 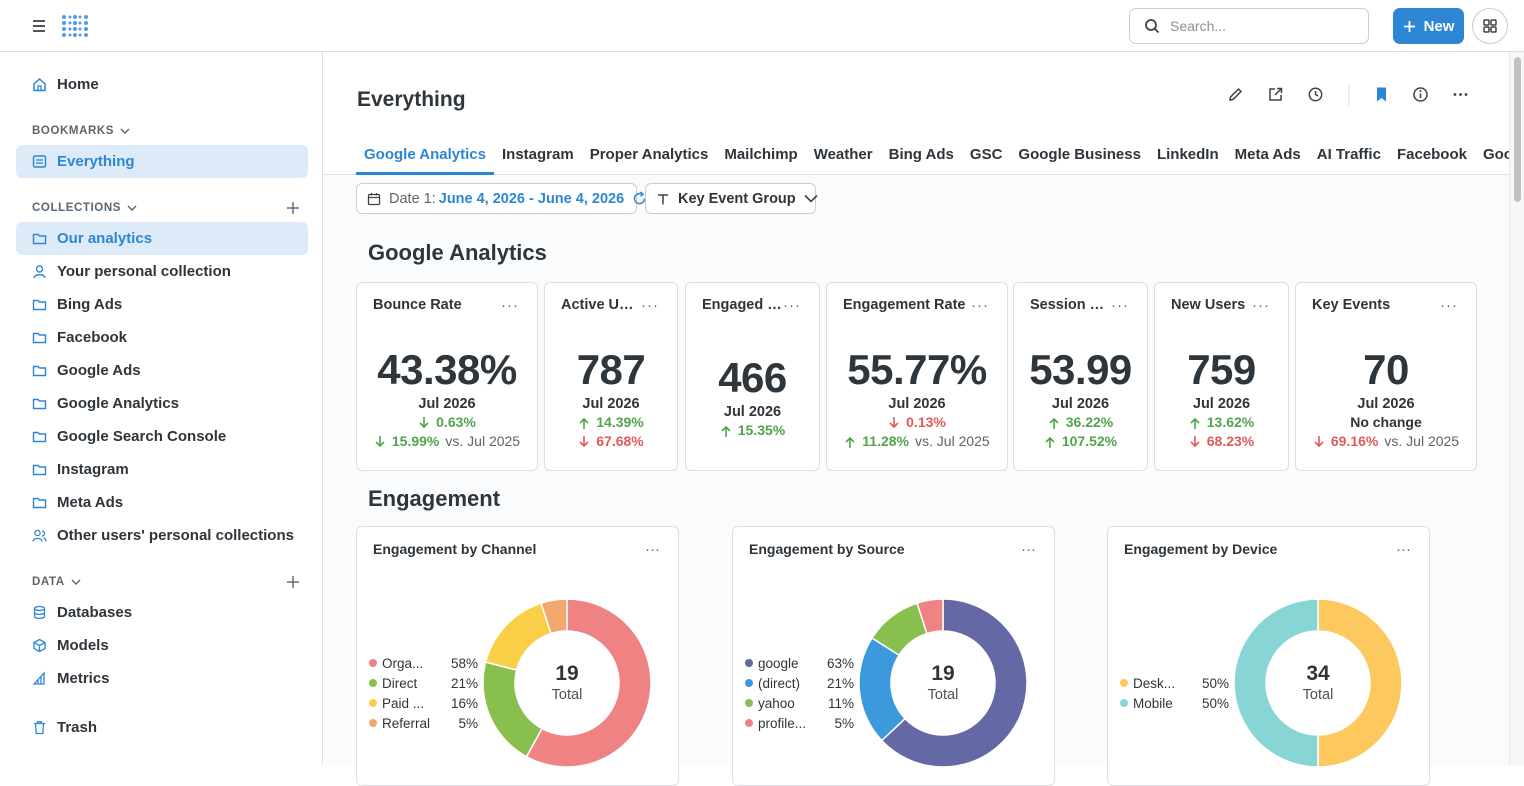 What do you see at coordinates (162, 727) in the screenshot?
I see `sidebar-item-trash: Trash` at bounding box center [162, 727].